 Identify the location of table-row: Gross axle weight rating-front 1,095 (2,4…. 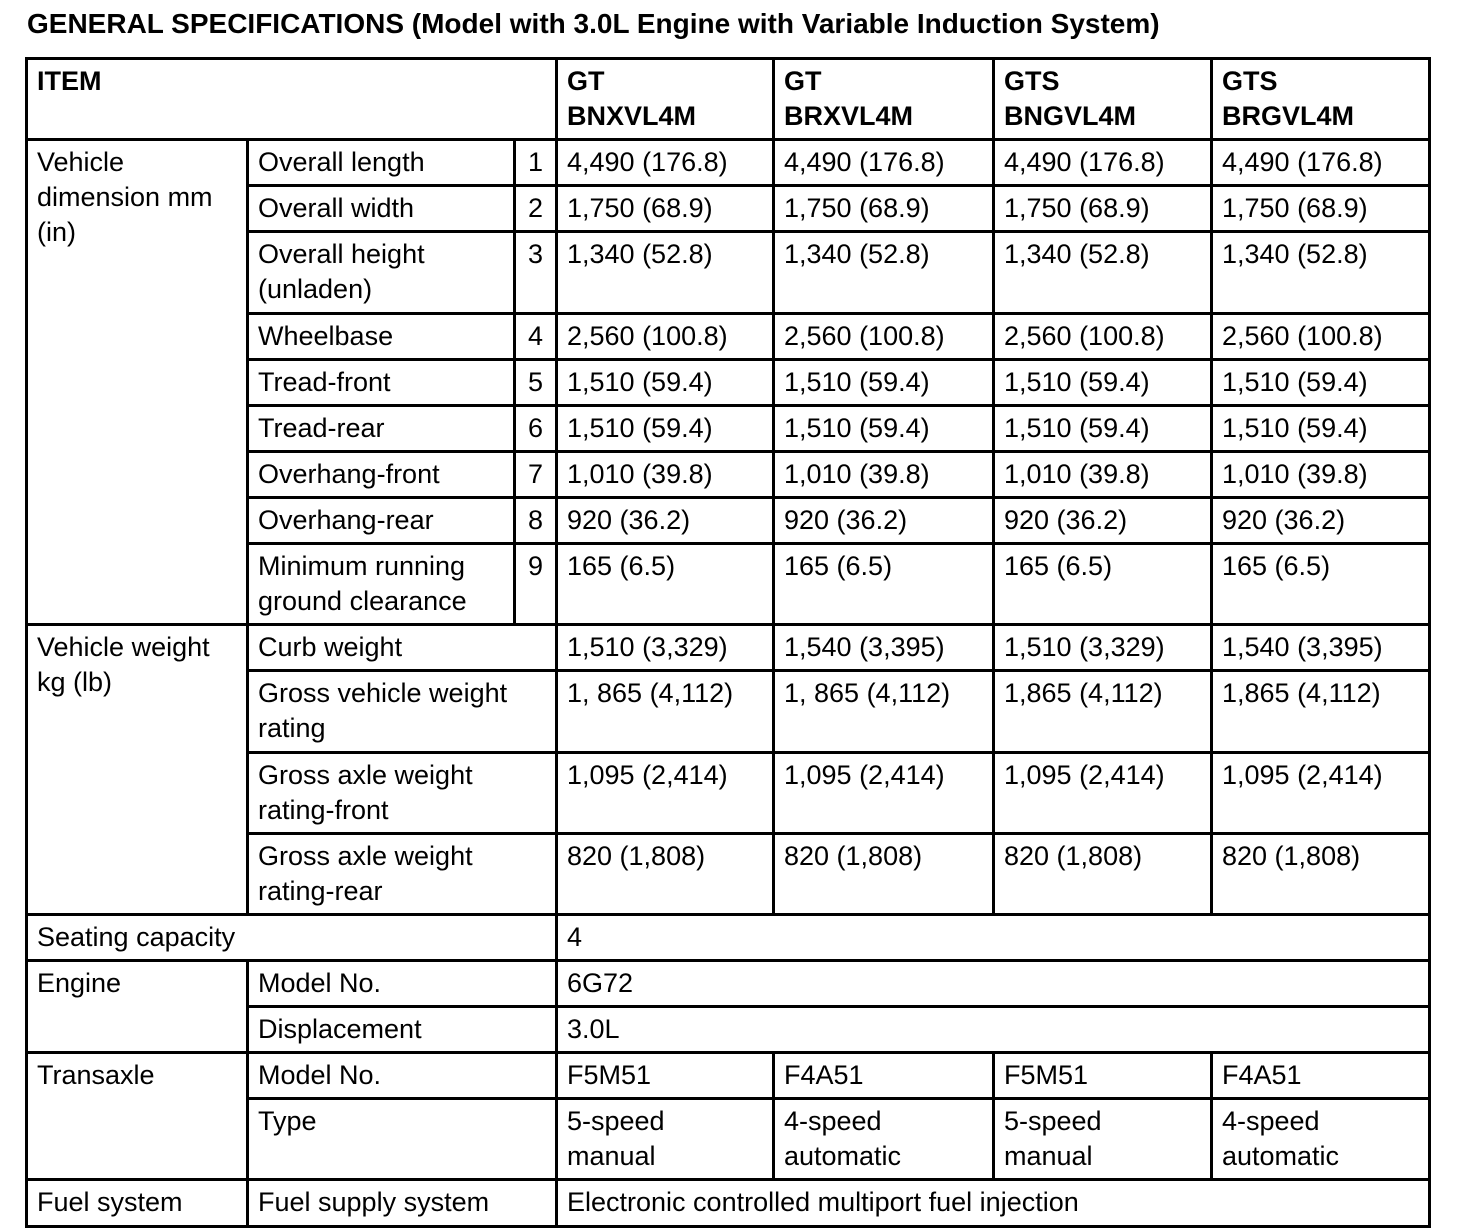
(729, 792).